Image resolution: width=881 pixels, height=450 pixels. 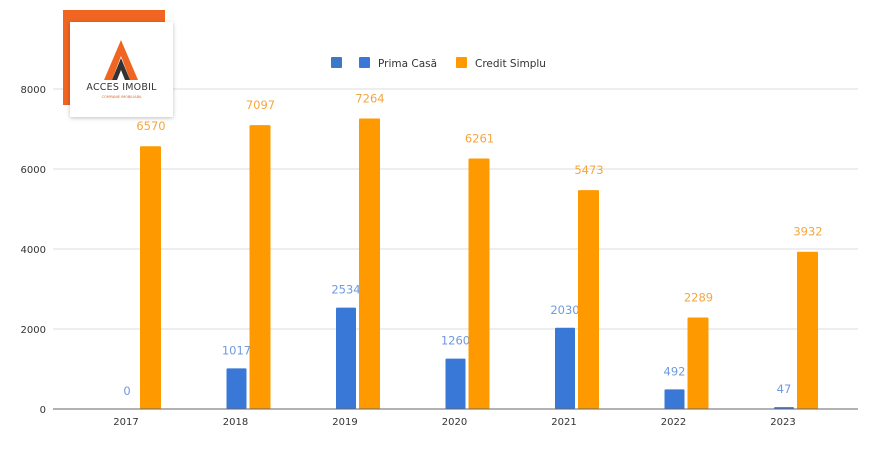 What do you see at coordinates (336, 62) in the screenshot?
I see `legend-swatch-unnamed` at bounding box center [336, 62].